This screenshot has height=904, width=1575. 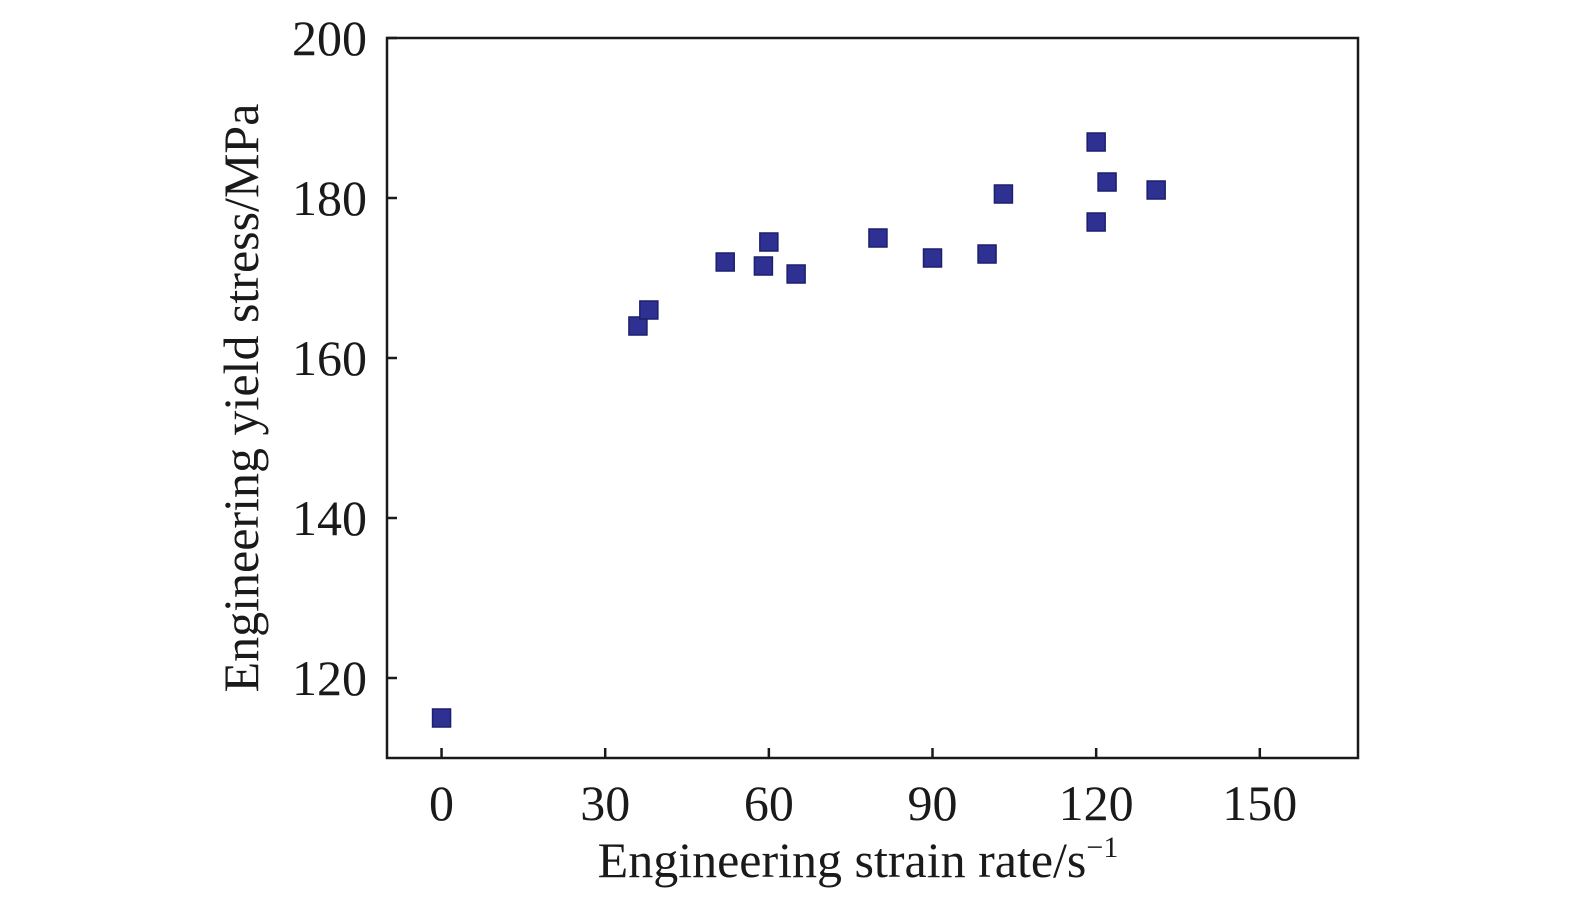 I want to click on x-axis-label: Engineering strain rate/s−1, so click(x=858, y=859).